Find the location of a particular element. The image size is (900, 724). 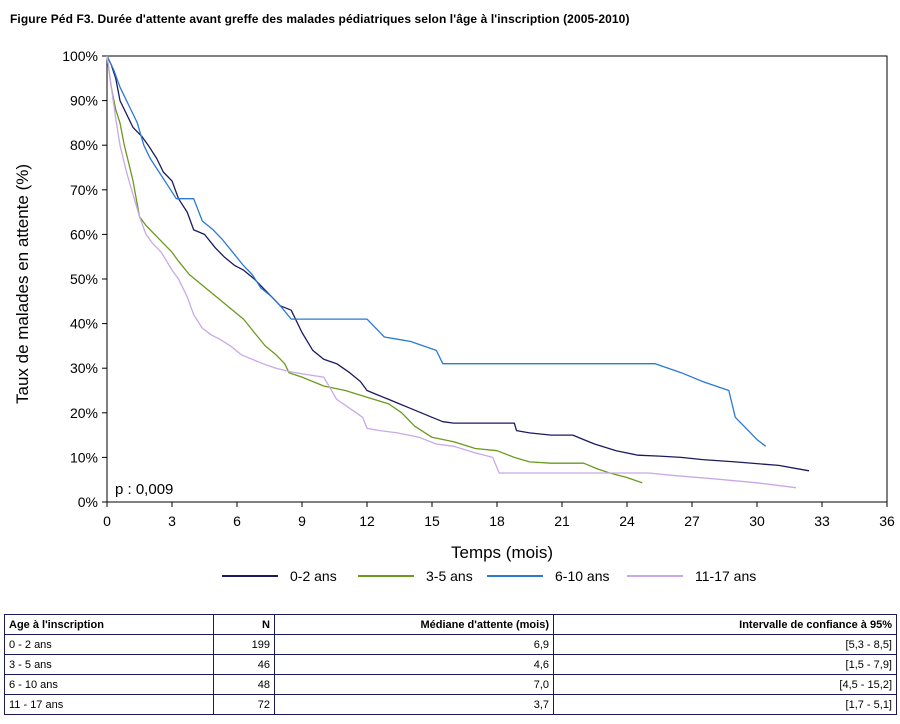

legend-label: 6-10 ans is located at coordinates (582, 576).